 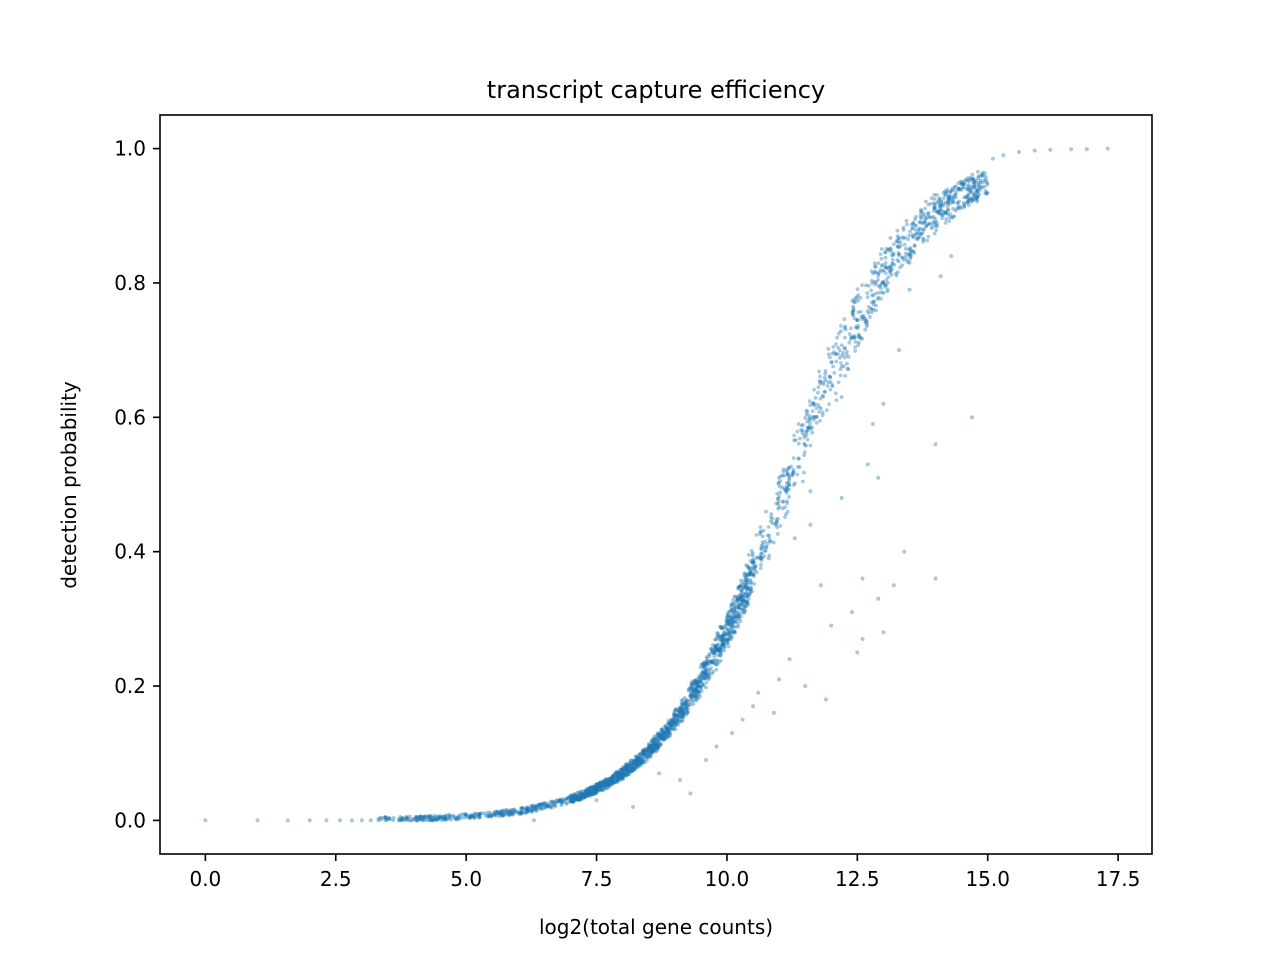 What do you see at coordinates (857, 879) in the screenshot?
I see `x-tick-label: 12.5` at bounding box center [857, 879].